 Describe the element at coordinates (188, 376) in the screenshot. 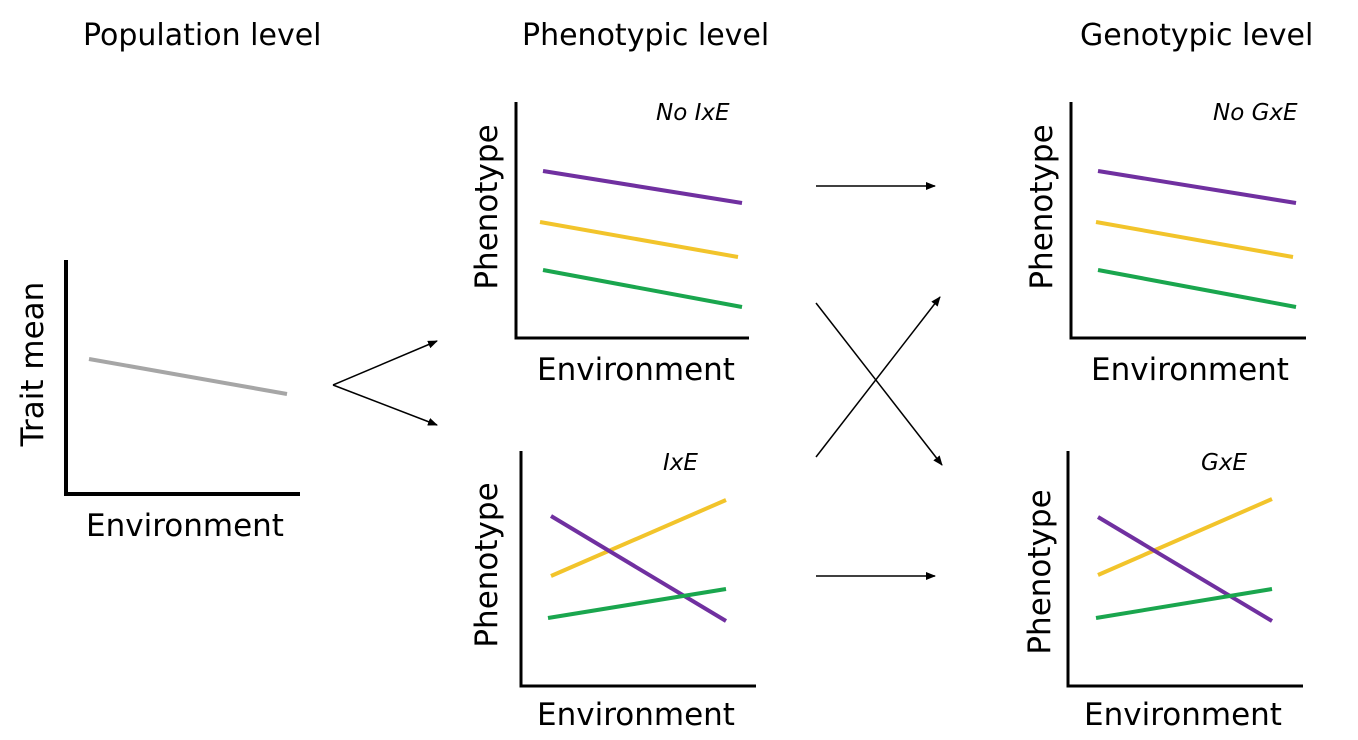

I see `trait-mean-line` at that location.